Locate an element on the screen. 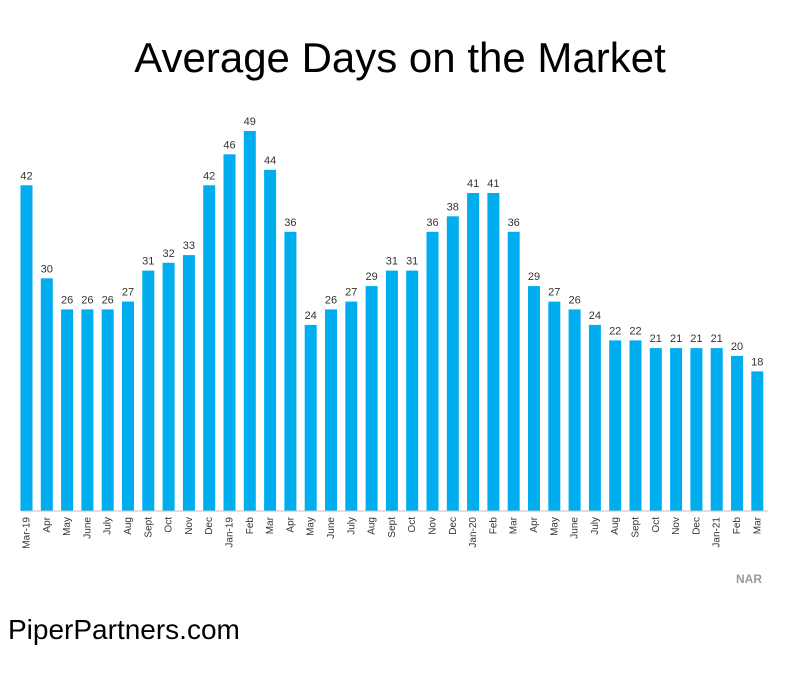 This screenshot has height=696, width=800. value-label-20: 36 is located at coordinates (432, 223).